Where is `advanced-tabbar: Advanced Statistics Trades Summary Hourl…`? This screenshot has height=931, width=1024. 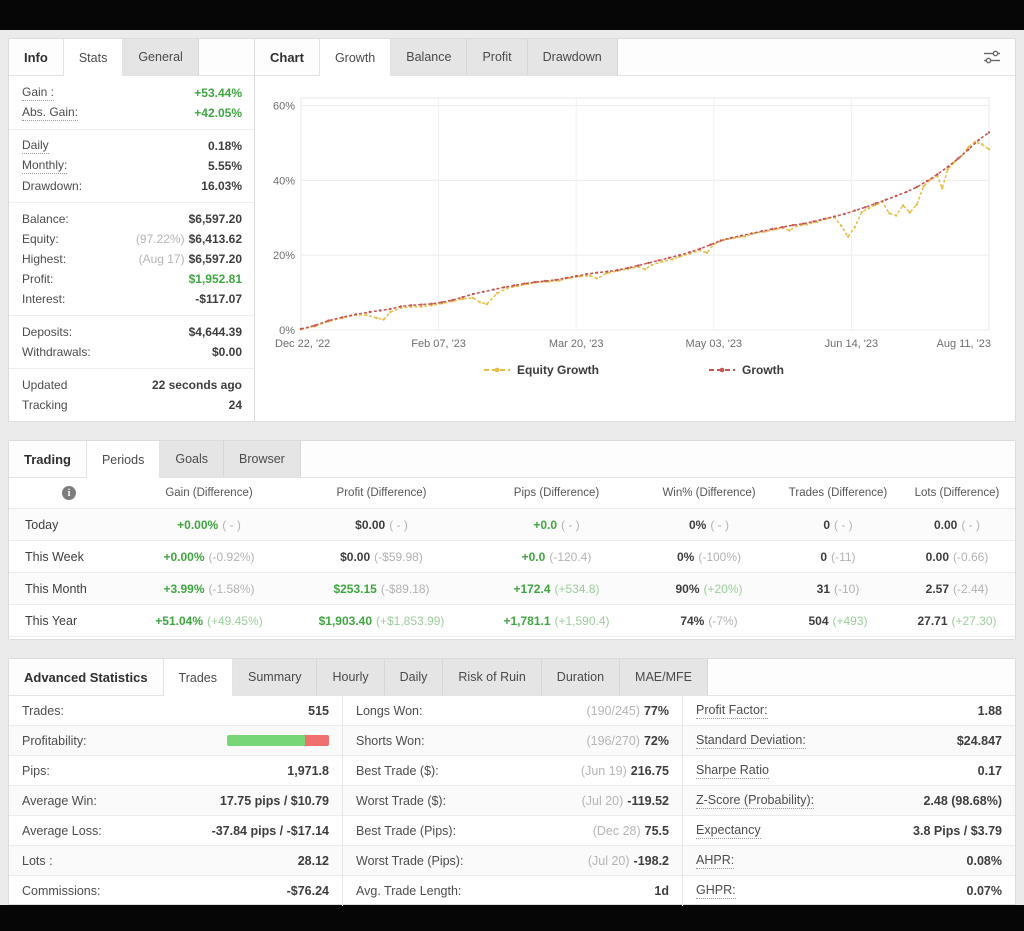 advanced-tabbar: Advanced Statistics Trades Summary Hourl… is located at coordinates (512, 677).